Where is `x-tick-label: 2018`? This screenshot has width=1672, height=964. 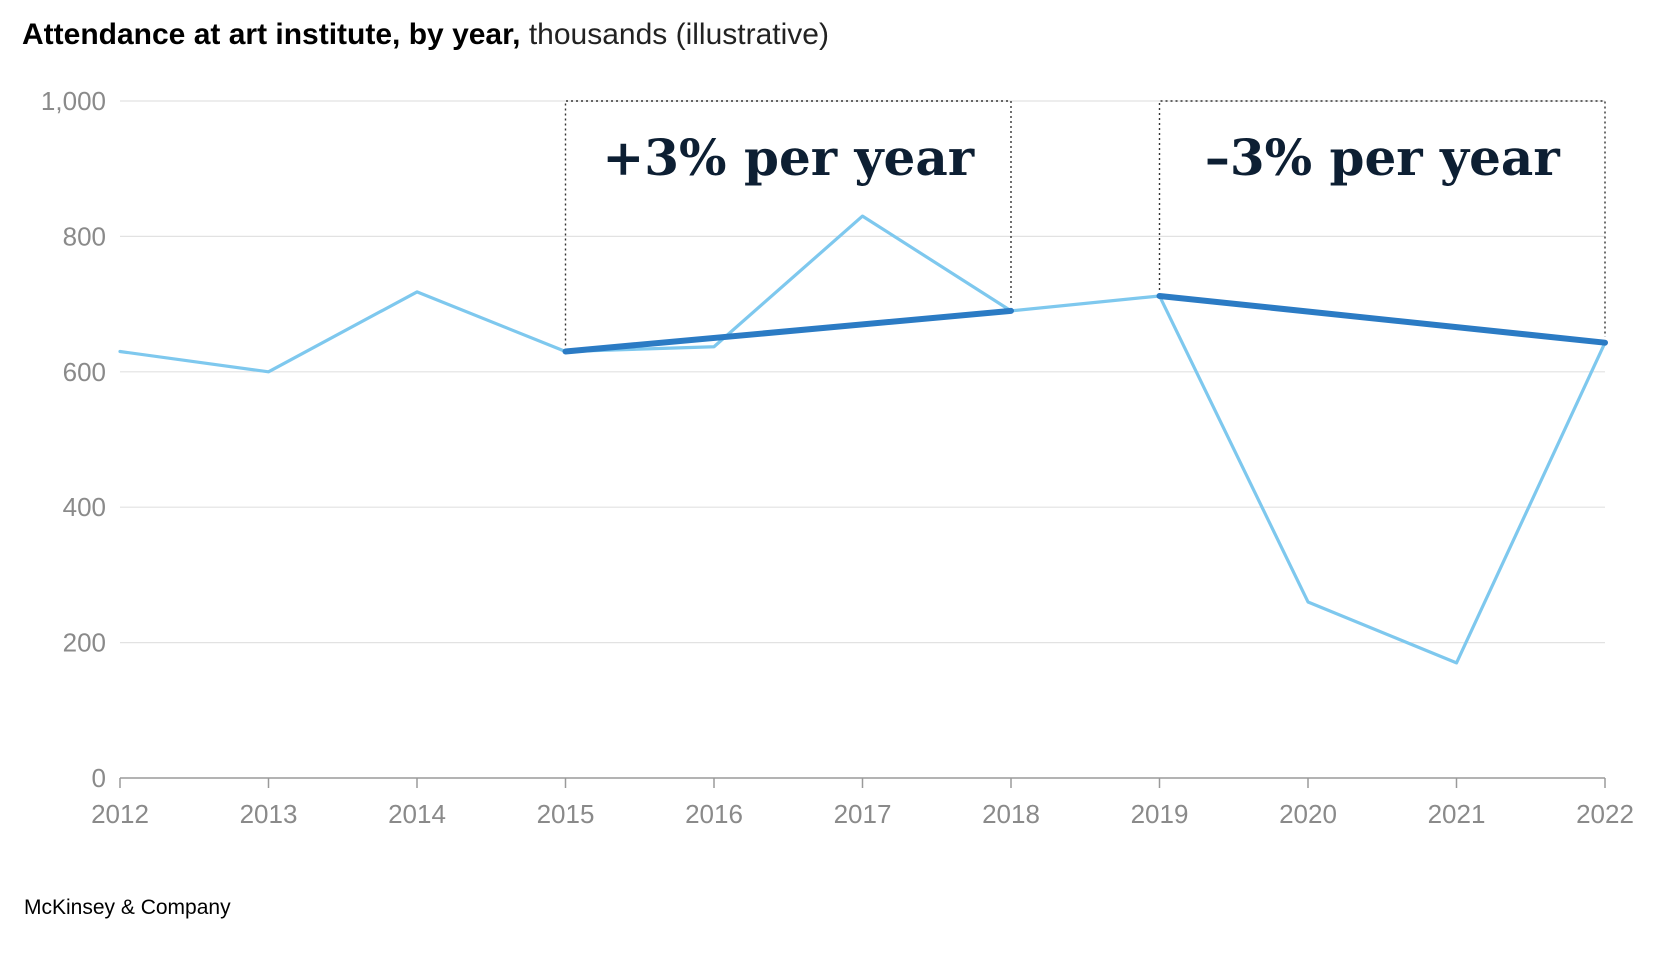 x-tick-label: 2018 is located at coordinates (1011, 814).